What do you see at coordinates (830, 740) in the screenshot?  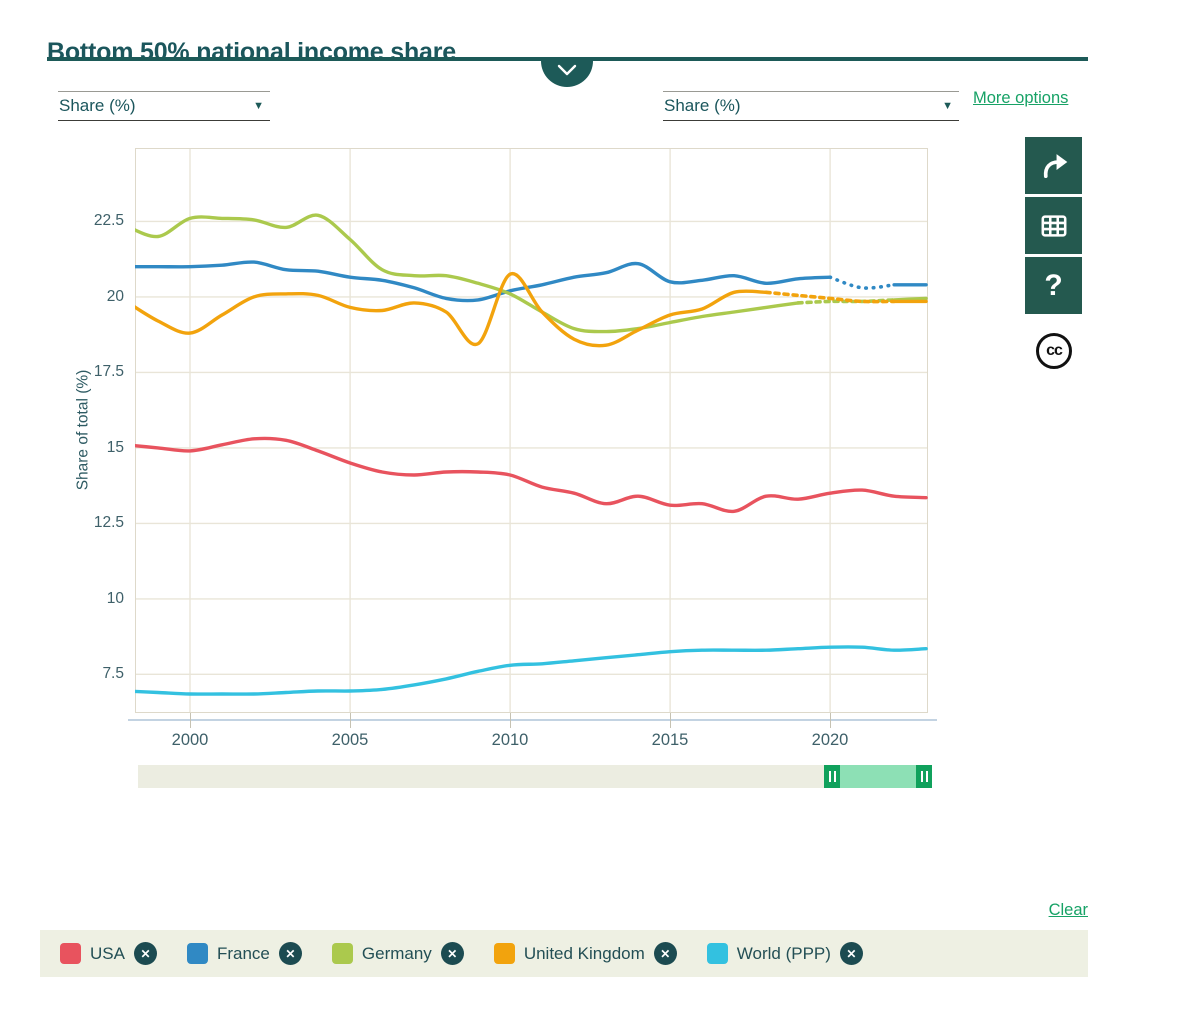 I see `x-axis-tick-label: 2020` at bounding box center [830, 740].